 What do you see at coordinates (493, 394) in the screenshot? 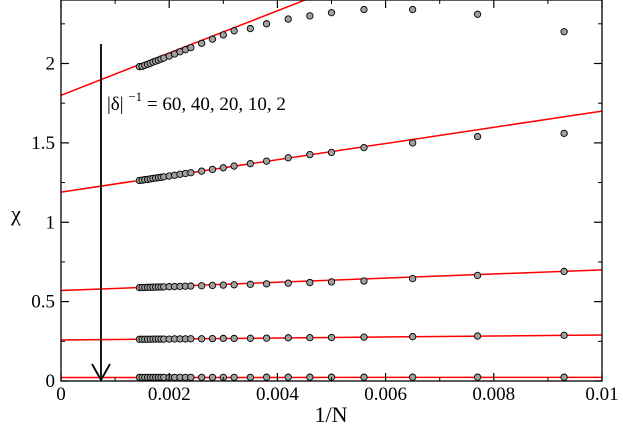
I see `x-tick-label: 0.008` at bounding box center [493, 394].